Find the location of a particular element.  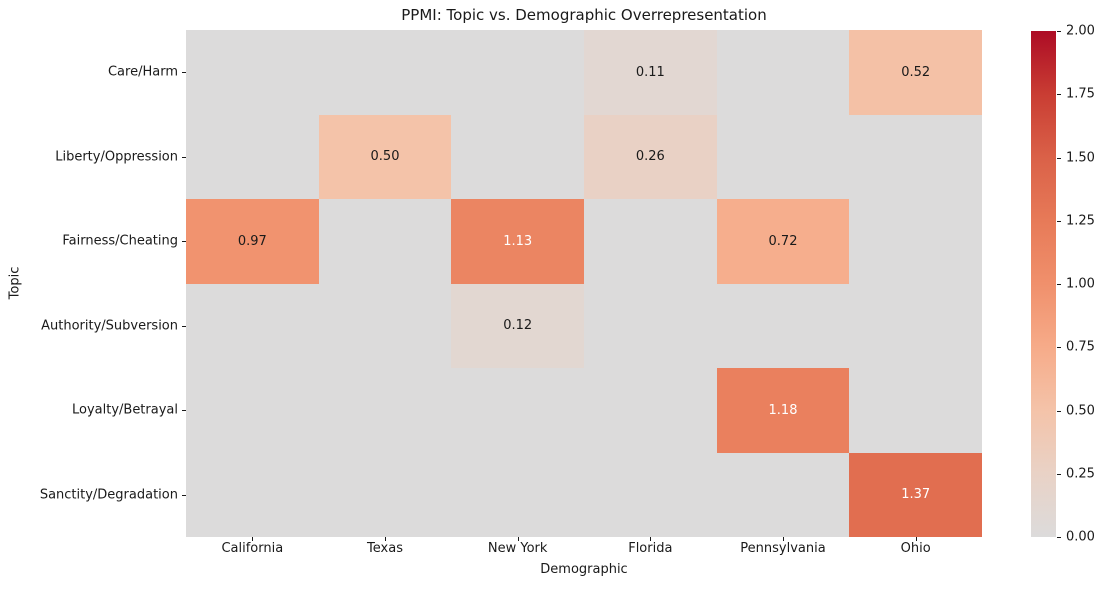

heatmap-cell: 0.50 is located at coordinates (385, 156).